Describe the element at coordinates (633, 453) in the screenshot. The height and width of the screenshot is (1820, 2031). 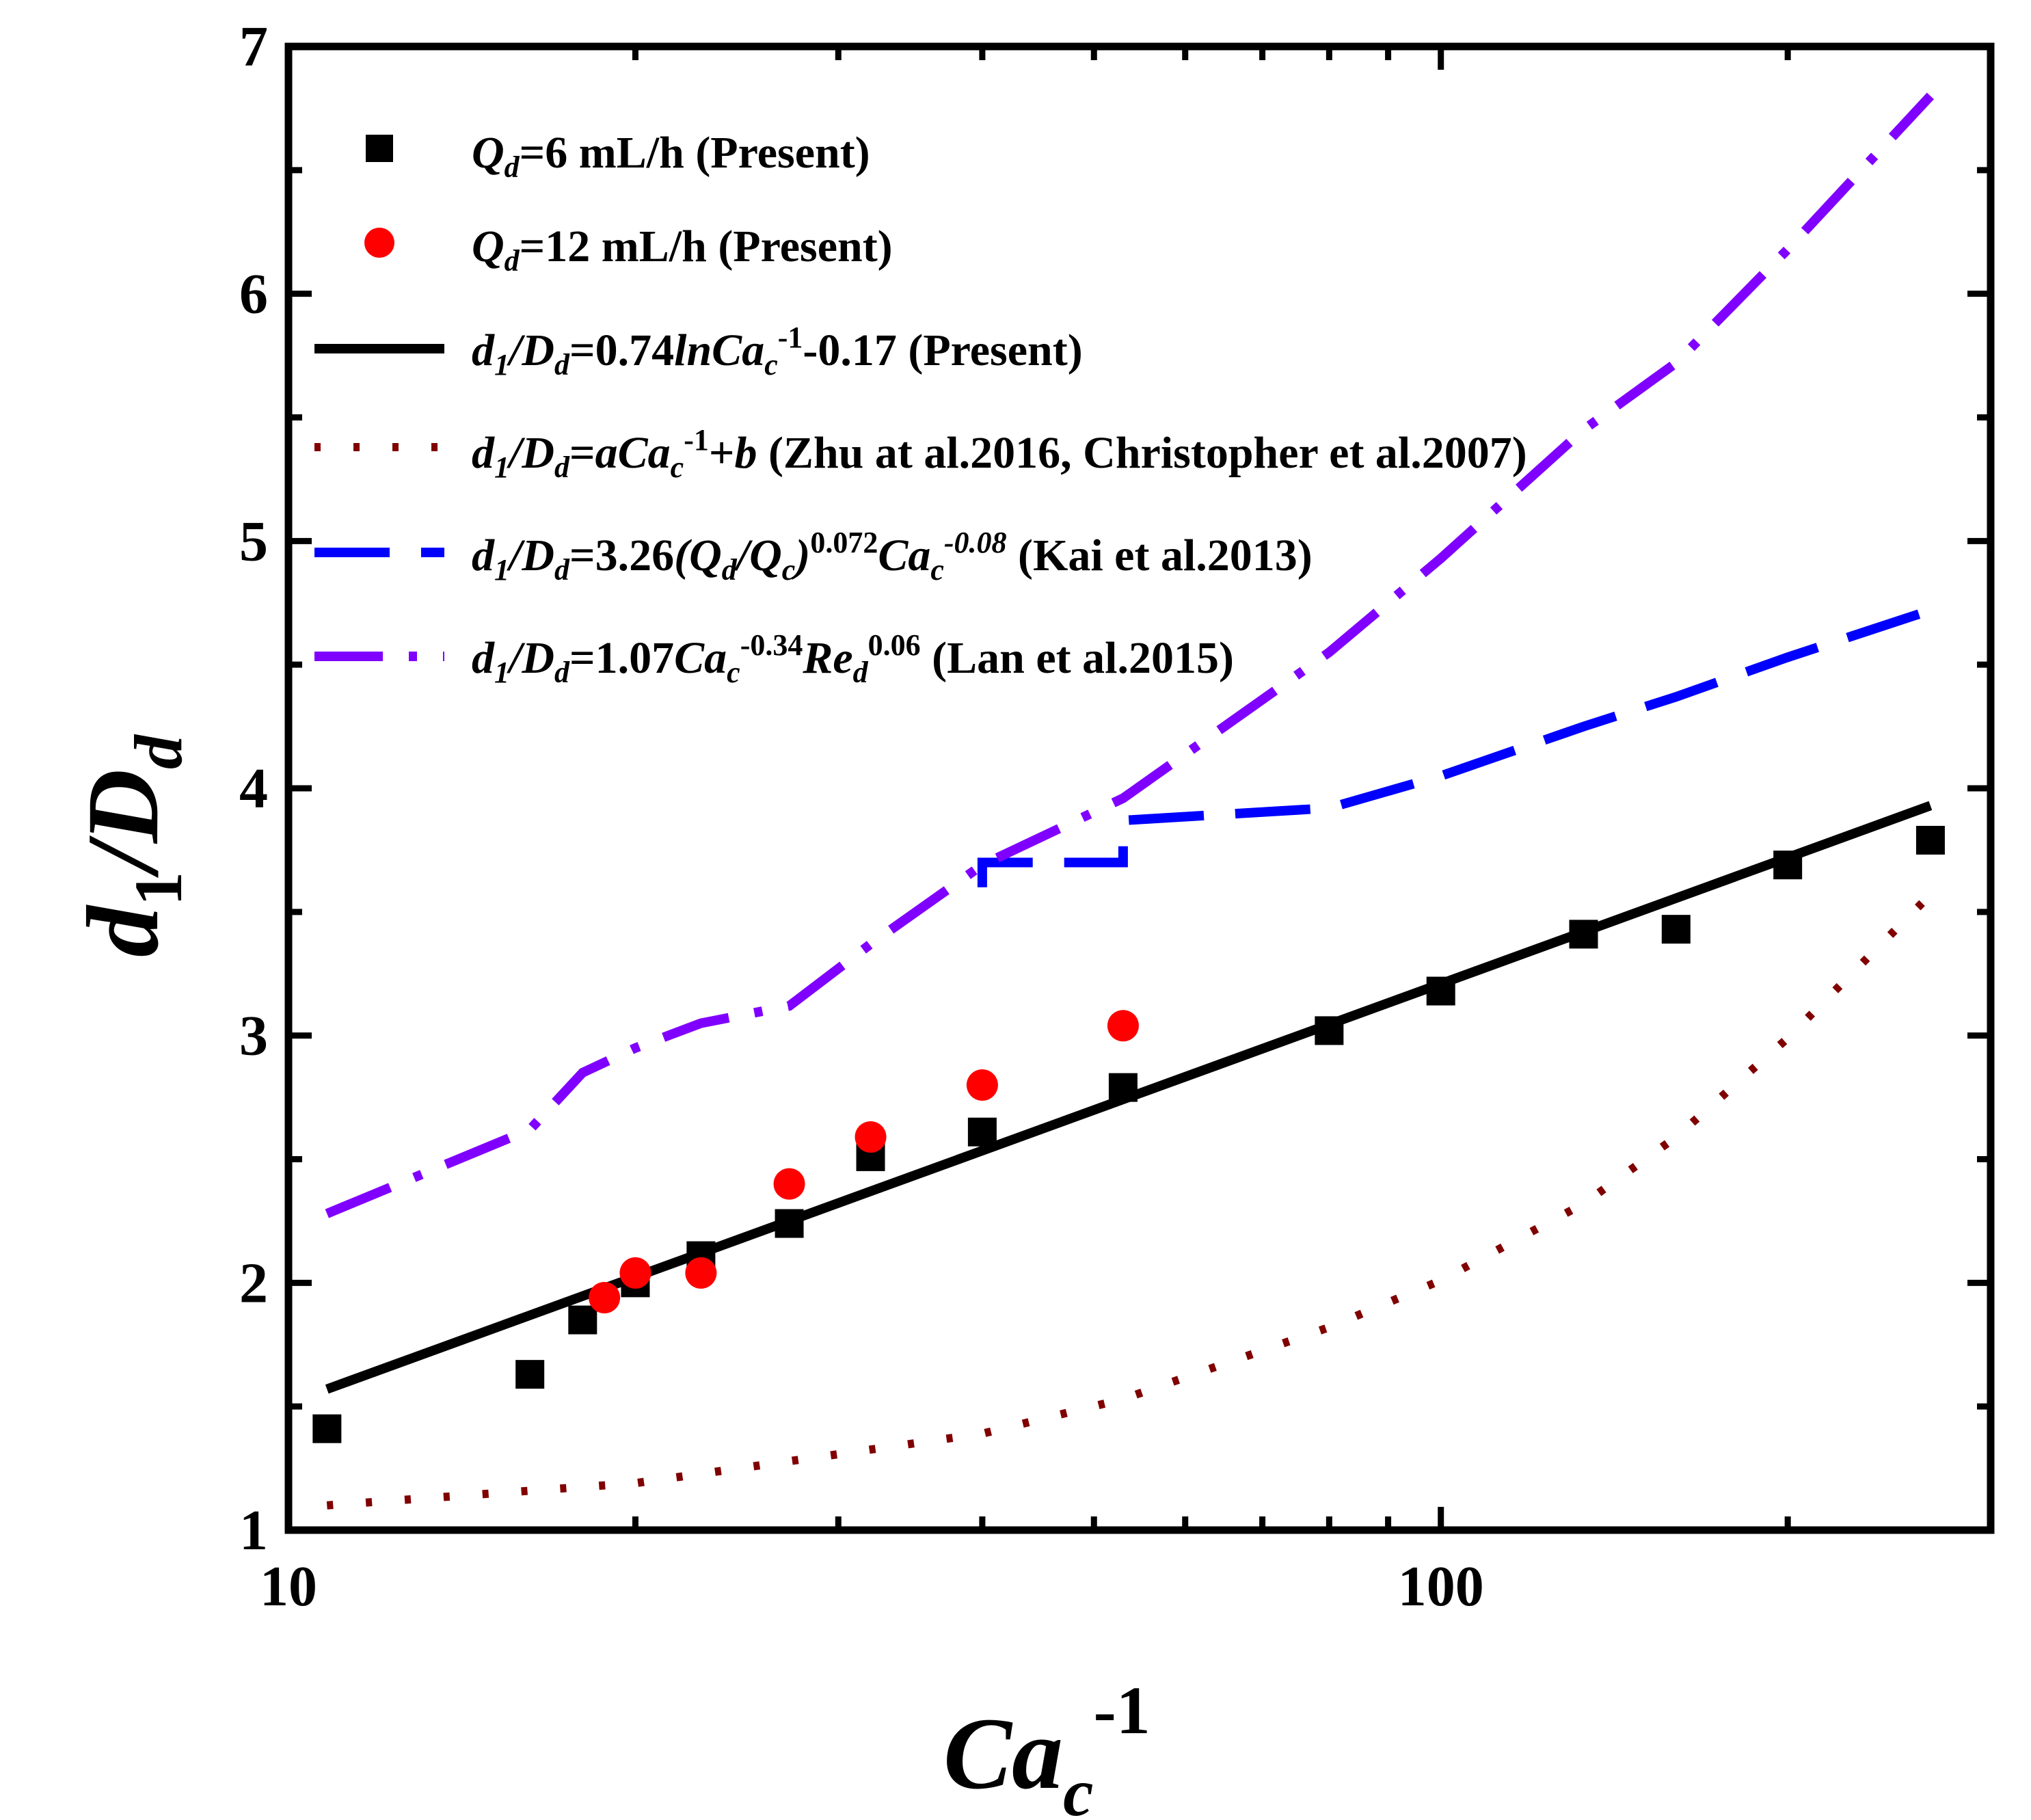
I see `legend-text: aCa` at that location.